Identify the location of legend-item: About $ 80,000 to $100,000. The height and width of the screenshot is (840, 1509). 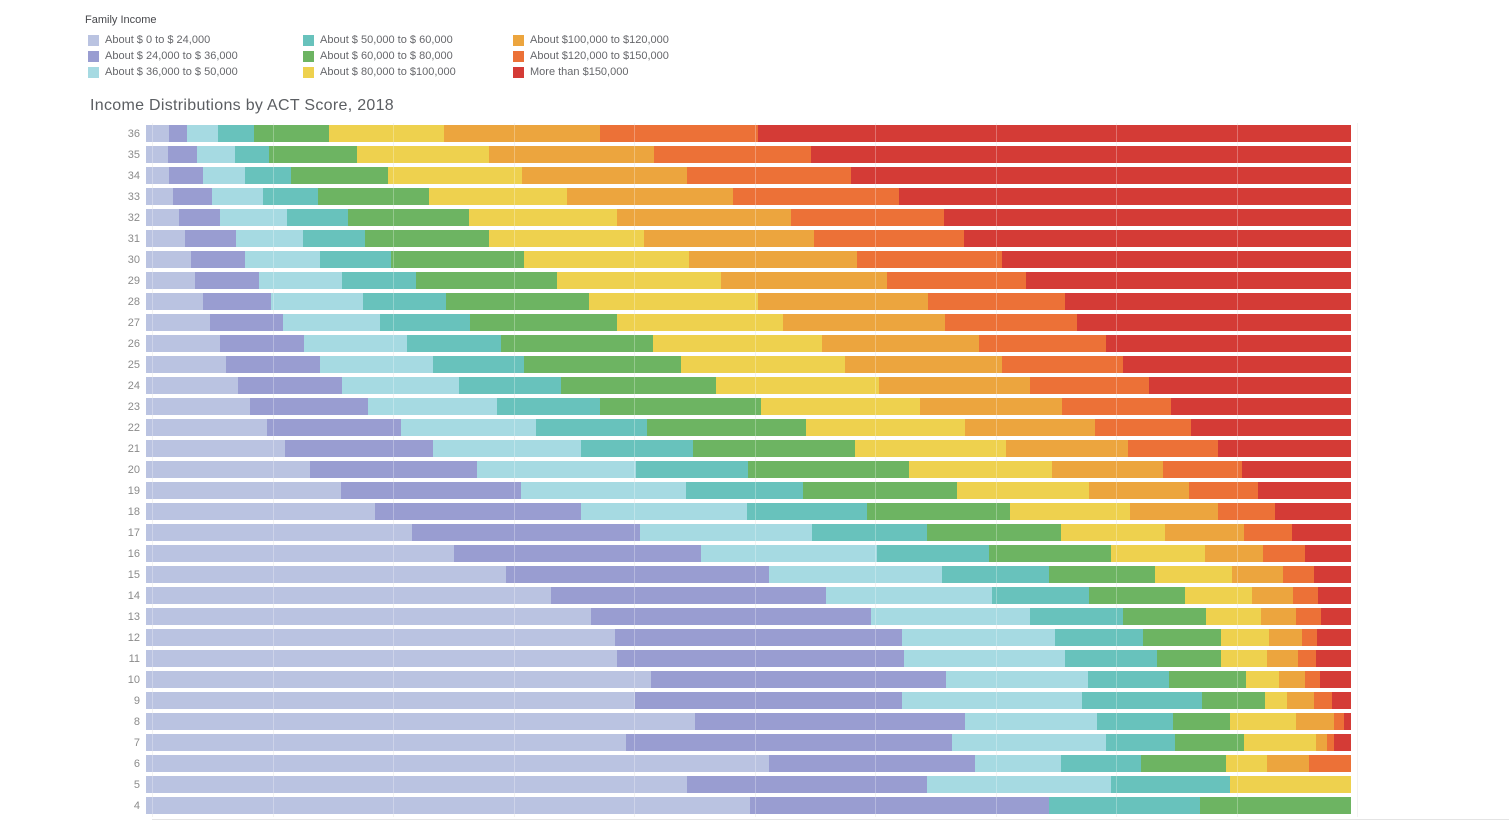
(379, 72).